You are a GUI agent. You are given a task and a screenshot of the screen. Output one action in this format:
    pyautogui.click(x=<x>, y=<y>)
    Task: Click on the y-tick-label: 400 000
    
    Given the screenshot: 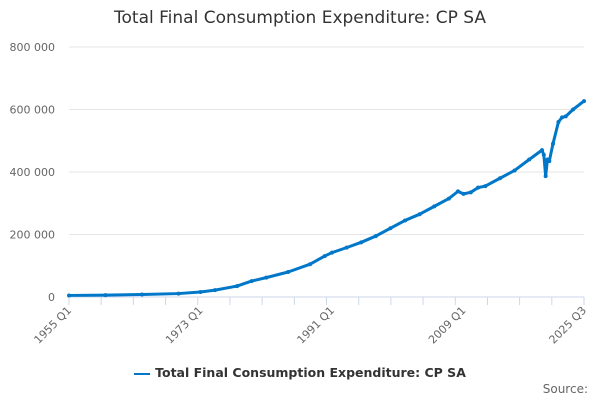 What is the action you would take?
    pyautogui.click(x=33, y=172)
    